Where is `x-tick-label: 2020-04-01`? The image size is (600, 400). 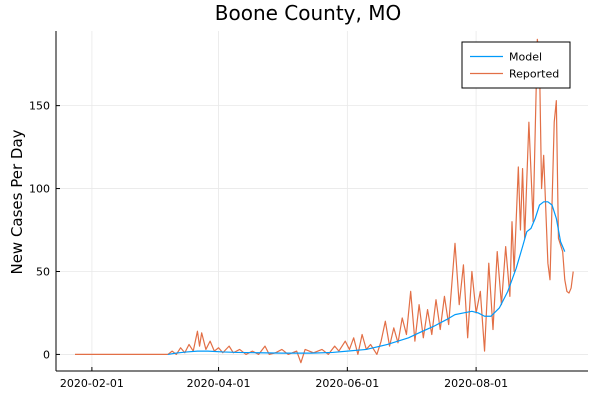
x-tick-label: 2020-04-01 is located at coordinates (219, 383).